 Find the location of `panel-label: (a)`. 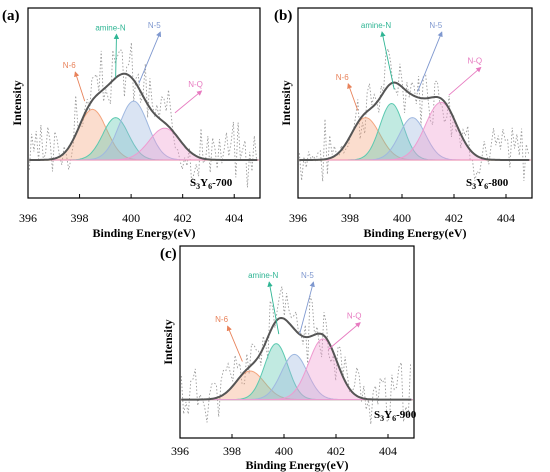

panel-label: (a) is located at coordinates (11, 16).